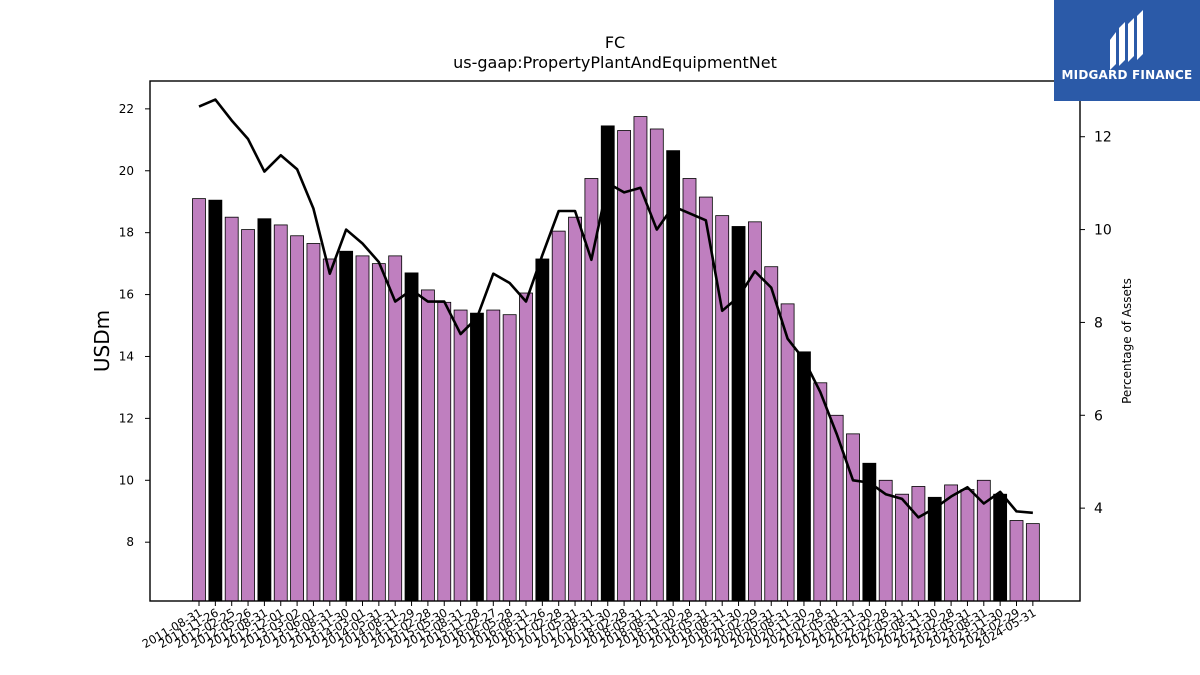 The height and width of the screenshot is (675, 1200). What do you see at coordinates (134, 325) in the screenshot?
I see `y-axis: 8 10 12 14 16 18 20 22` at bounding box center [134, 325].